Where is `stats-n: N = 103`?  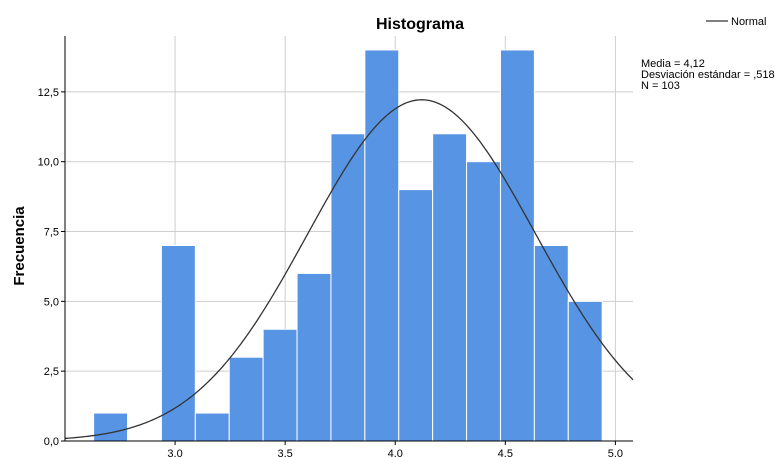
stats-n: N = 103 is located at coordinates (660, 86).